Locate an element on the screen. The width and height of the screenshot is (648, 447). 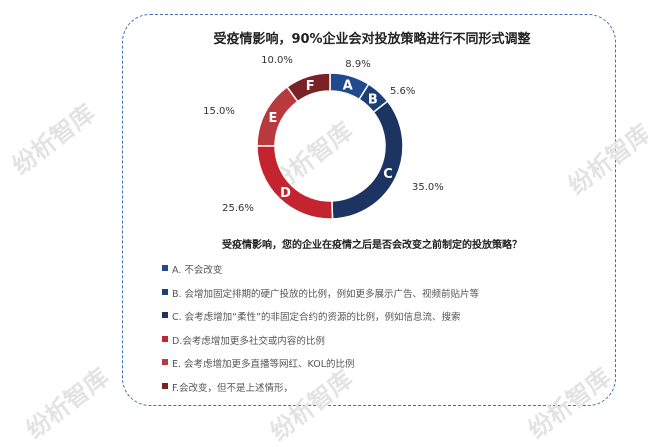
legend-item-e: E. 会考虑增加更多直播等网红、KOL的比例 is located at coordinates (320, 368).